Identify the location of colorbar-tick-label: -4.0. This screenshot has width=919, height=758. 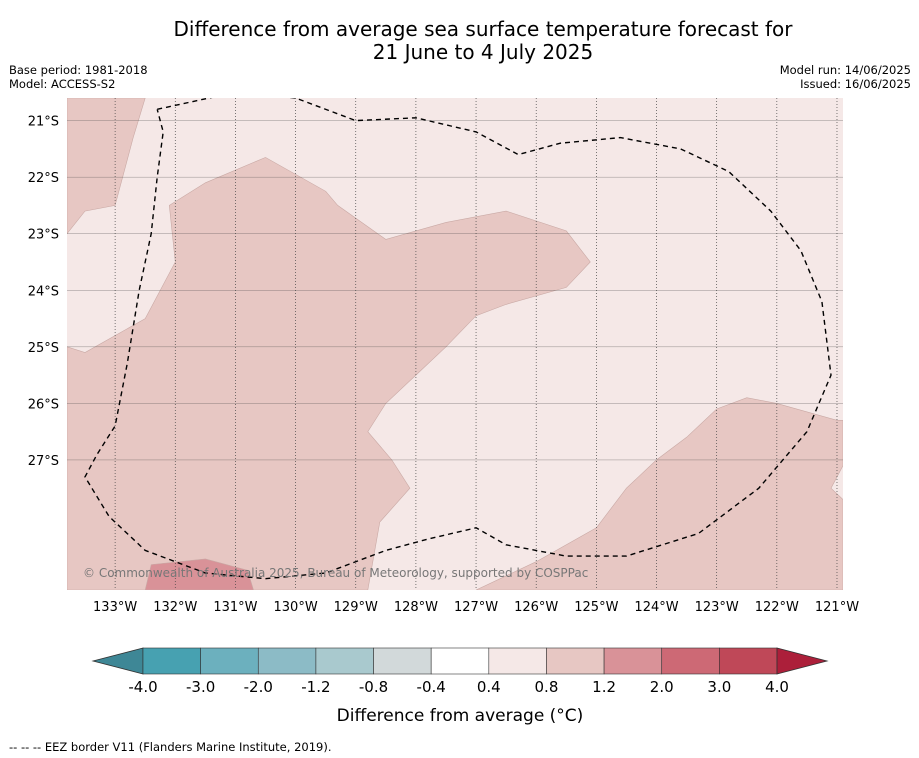
(142, 687).